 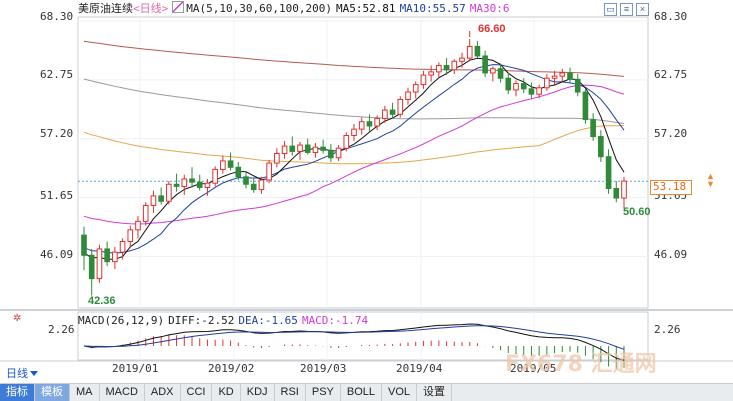 What do you see at coordinates (642, 9) in the screenshot?
I see `close-icon: ×` at bounding box center [642, 9].